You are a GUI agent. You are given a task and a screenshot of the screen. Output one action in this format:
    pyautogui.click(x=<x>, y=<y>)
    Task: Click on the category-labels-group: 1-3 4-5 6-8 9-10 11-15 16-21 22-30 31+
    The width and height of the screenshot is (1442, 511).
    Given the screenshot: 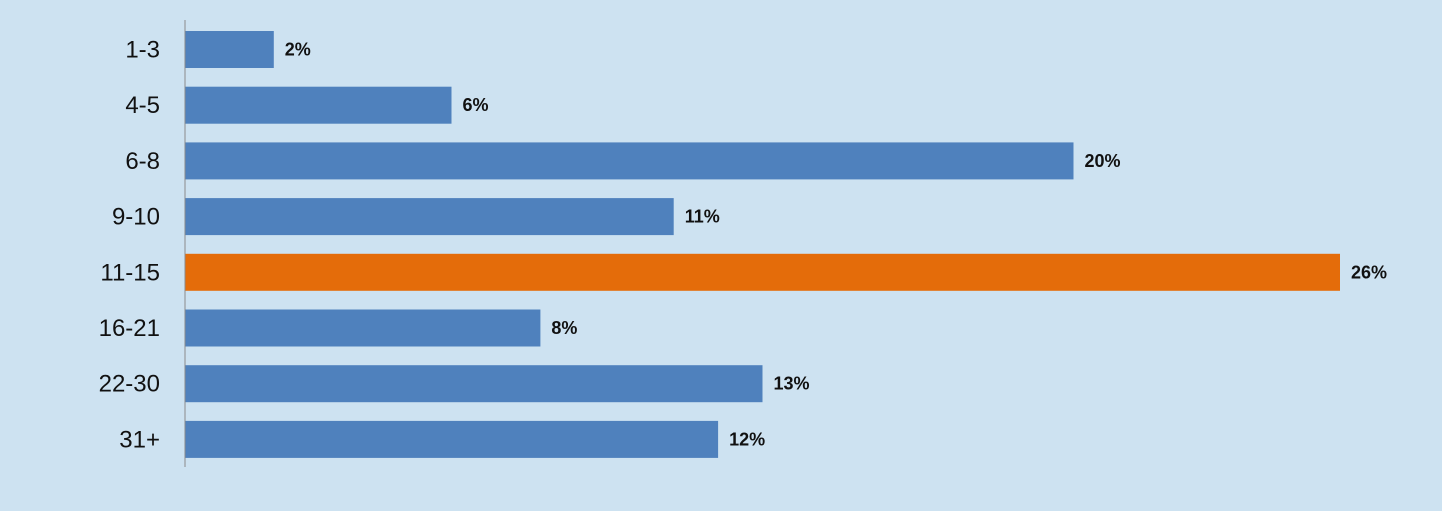 What is the action you would take?
    pyautogui.click(x=129, y=245)
    